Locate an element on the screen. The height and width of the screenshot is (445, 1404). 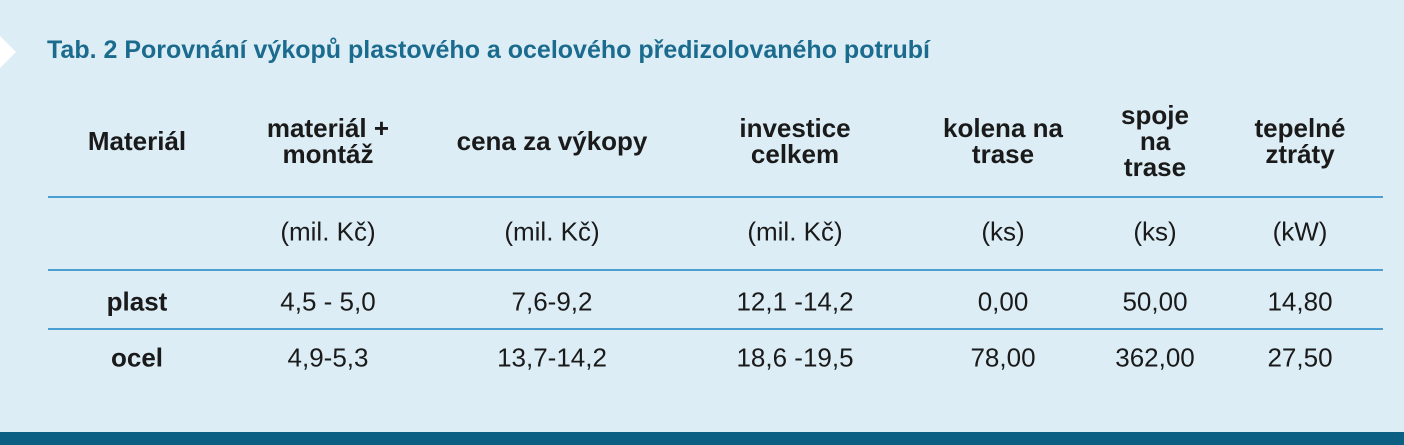
column-header: tepelné ztráty is located at coordinates (1299, 141).